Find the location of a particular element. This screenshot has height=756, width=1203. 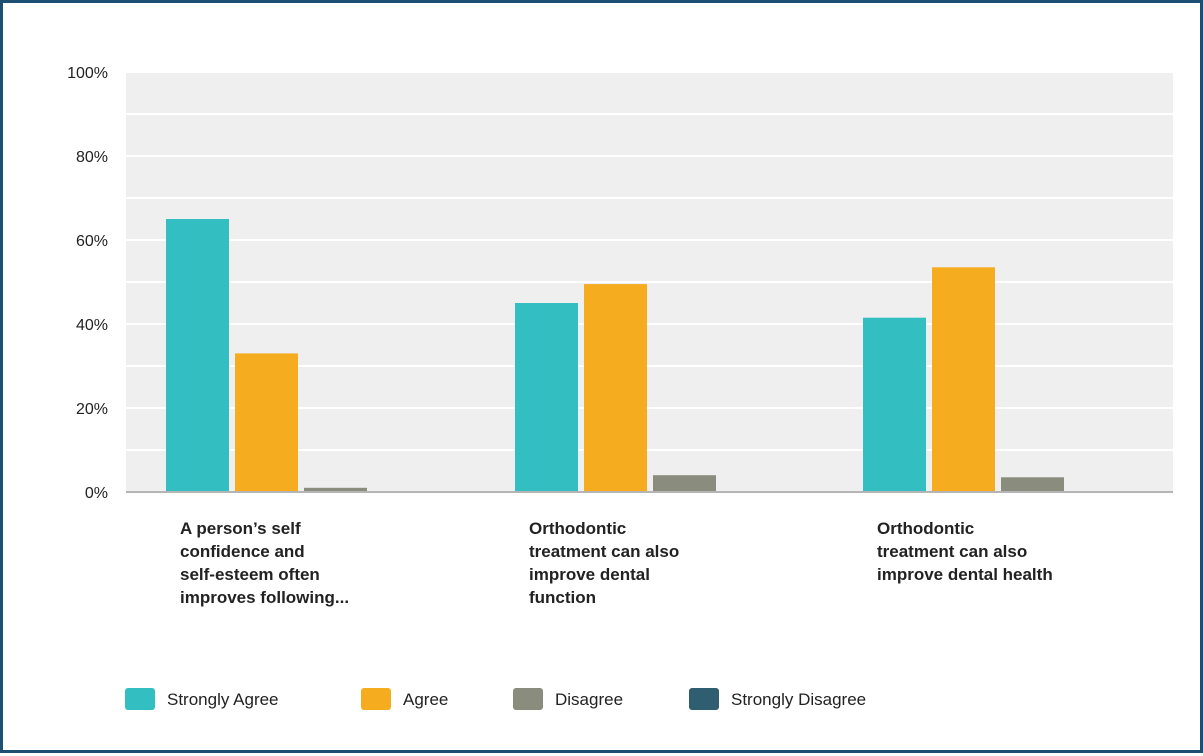

legend-label: Strongly Agree is located at coordinates (223, 699).